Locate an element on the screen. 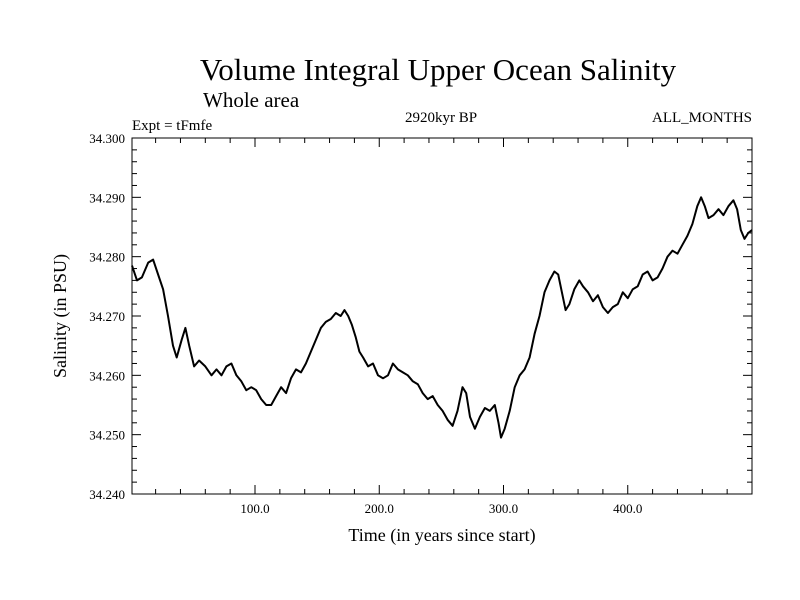 The width and height of the screenshot is (800, 600). y-tick-label: 34.290 is located at coordinates (107, 197).